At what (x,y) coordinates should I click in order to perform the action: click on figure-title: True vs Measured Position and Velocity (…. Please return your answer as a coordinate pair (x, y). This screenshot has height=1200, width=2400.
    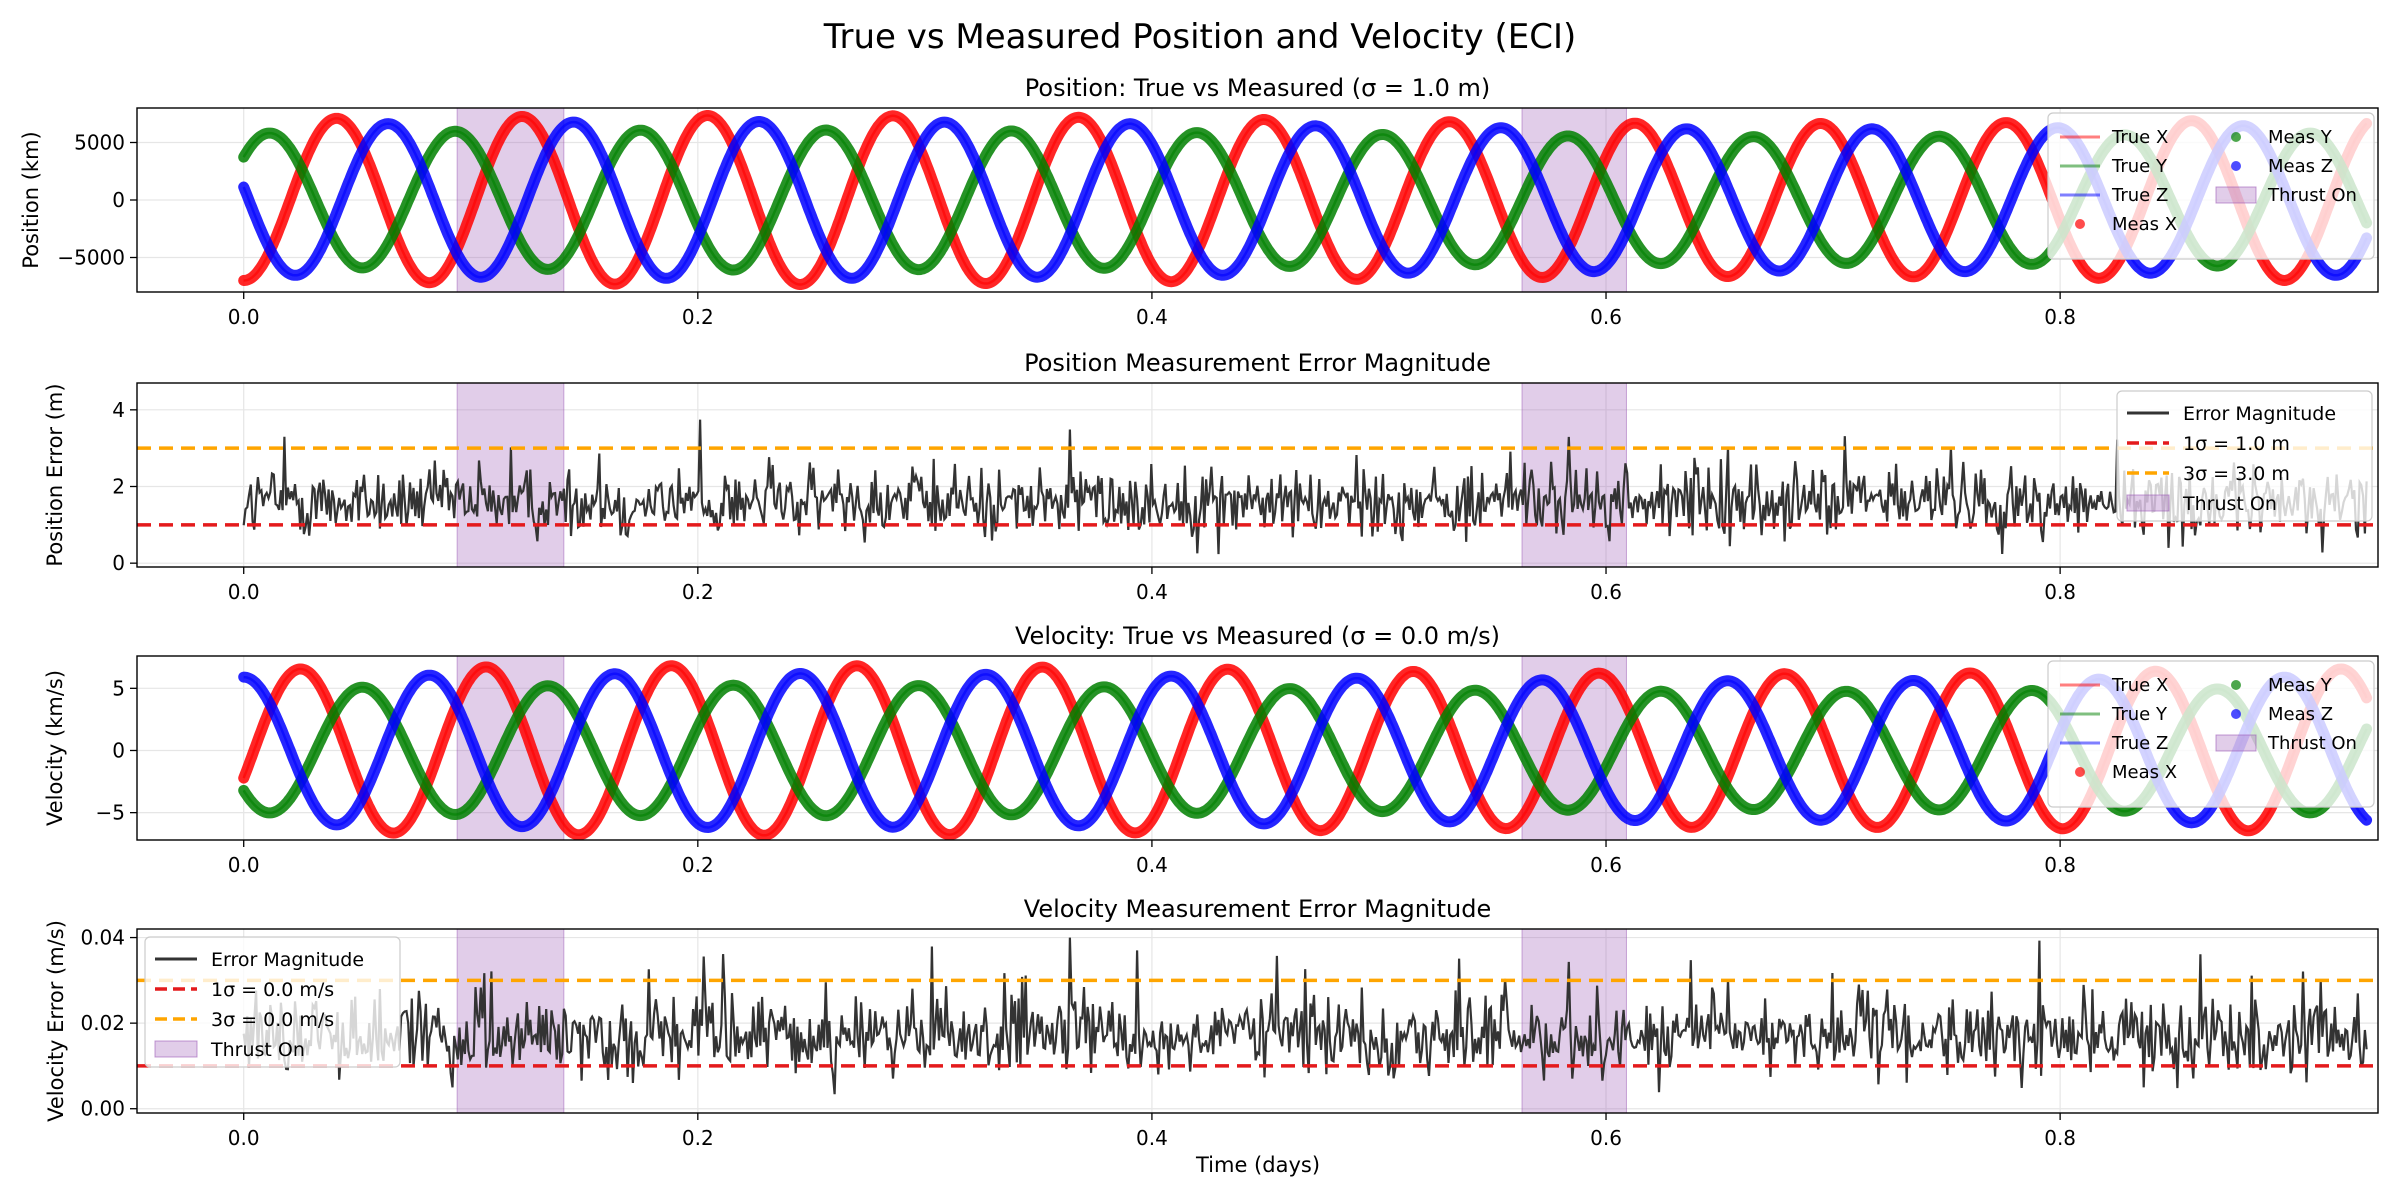
    Looking at the image, I should click on (1199, 37).